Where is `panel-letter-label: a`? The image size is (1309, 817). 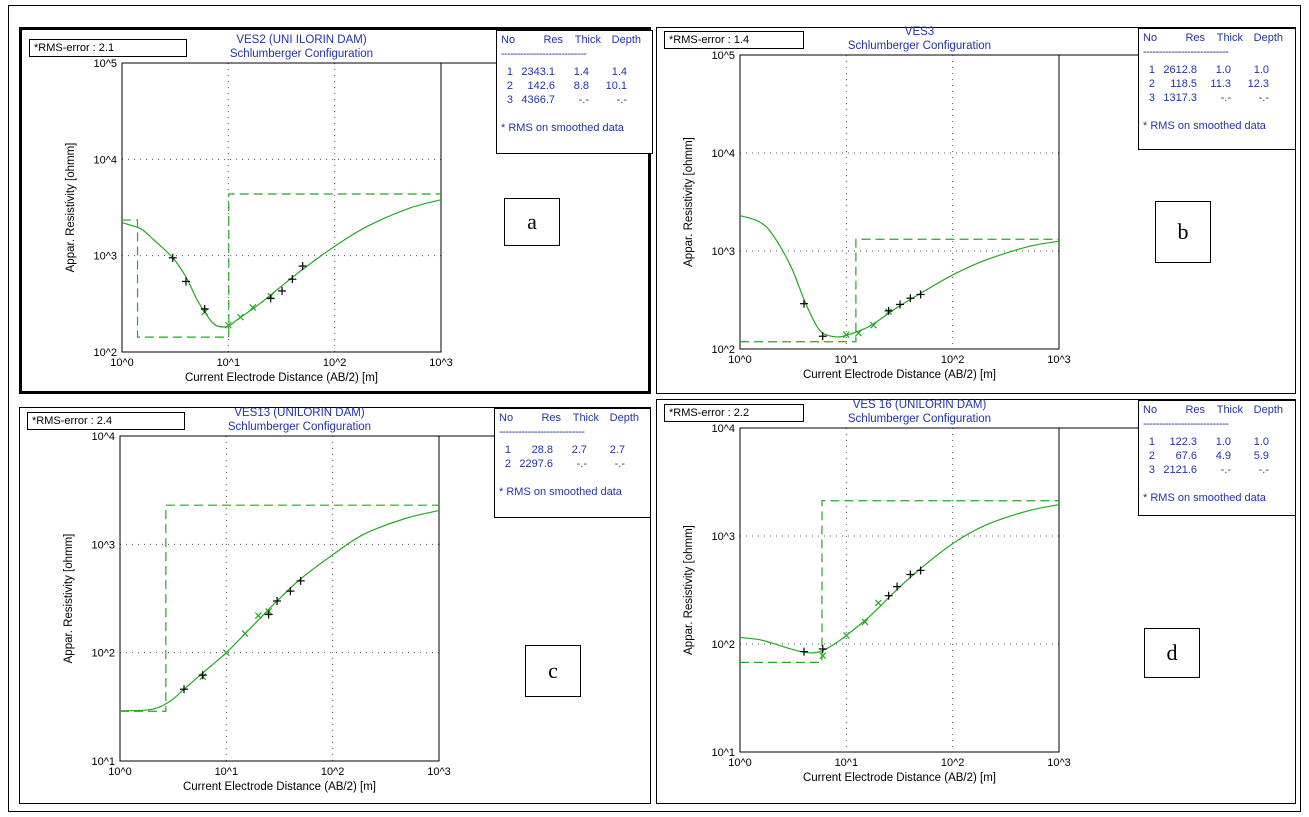 panel-letter-label: a is located at coordinates (532, 222).